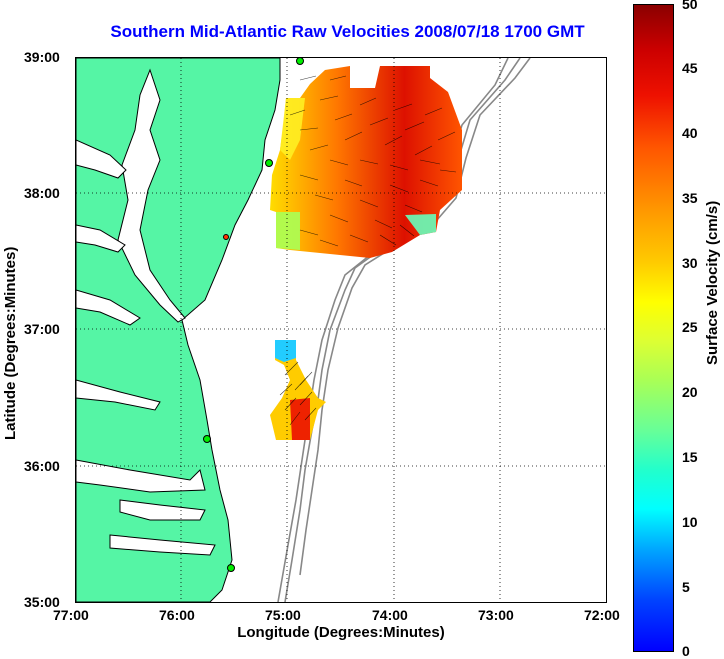 This screenshot has height=659, width=724. What do you see at coordinates (690, 133) in the screenshot?
I see `colorbar-tick: 40` at bounding box center [690, 133].